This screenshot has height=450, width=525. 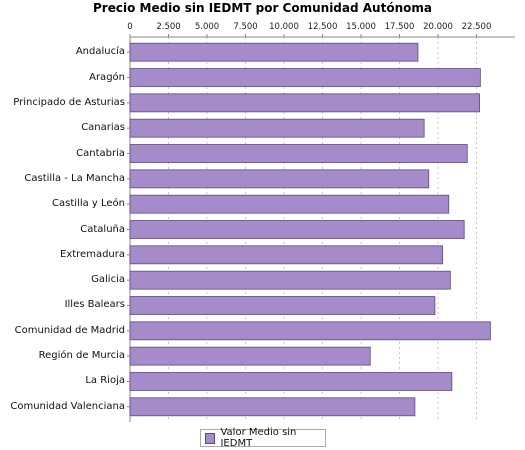 I want to click on category-label: Castilla - La Mancha, so click(x=74, y=178).